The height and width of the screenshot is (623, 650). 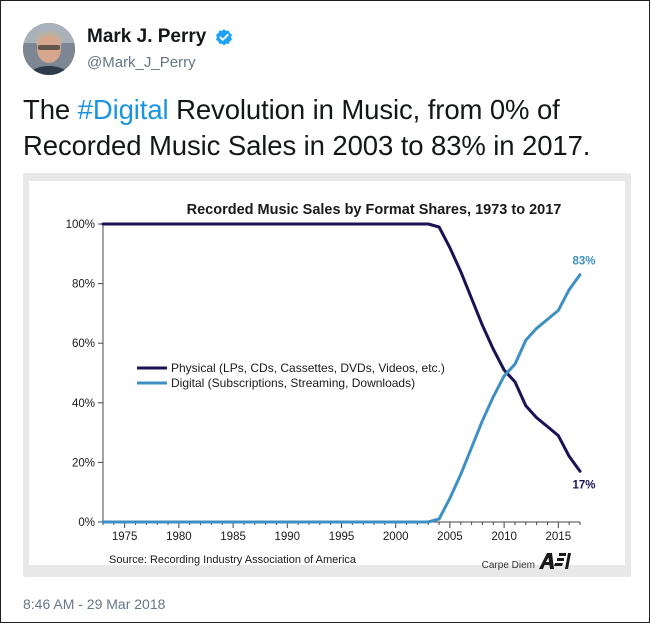 I want to click on tweet-text-start: The, so click(x=50, y=109).